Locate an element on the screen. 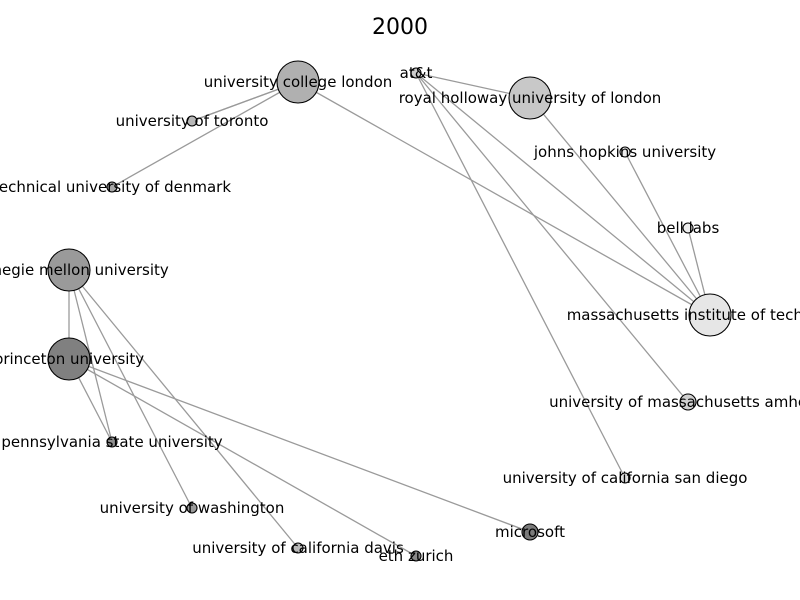  edge-cmu-psu is located at coordinates (90, 356).